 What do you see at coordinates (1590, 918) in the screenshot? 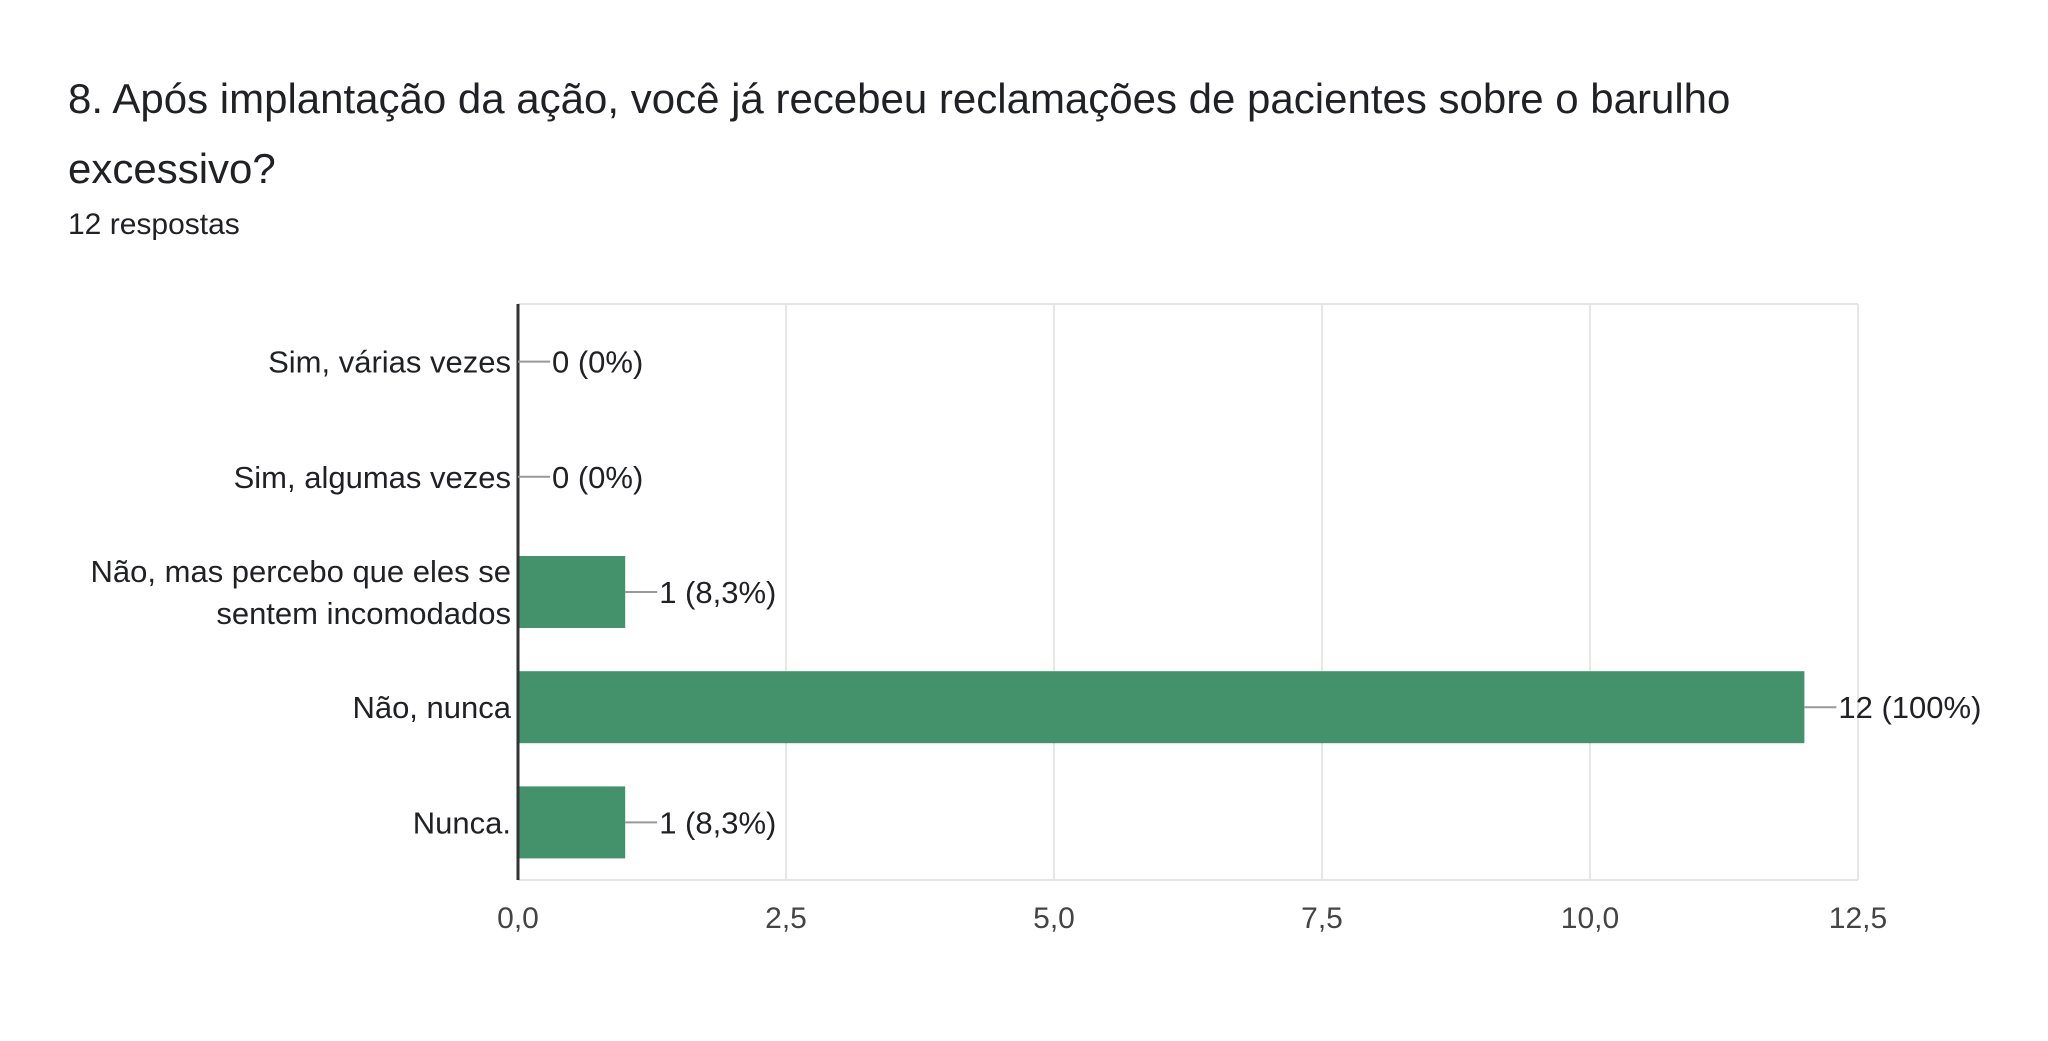
I see `x-tick-label: 10,0` at bounding box center [1590, 918].